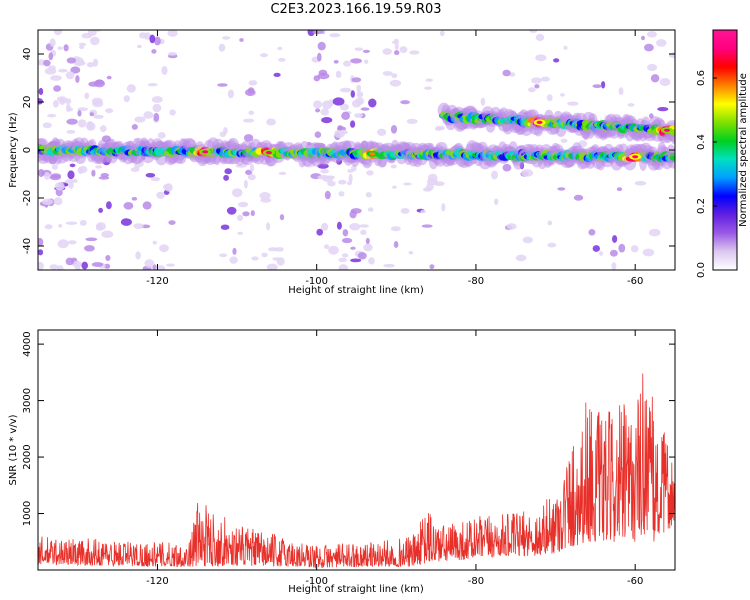  Describe the element at coordinates (27, 456) in the screenshot. I see `y-tick-label: 2000` at that location.